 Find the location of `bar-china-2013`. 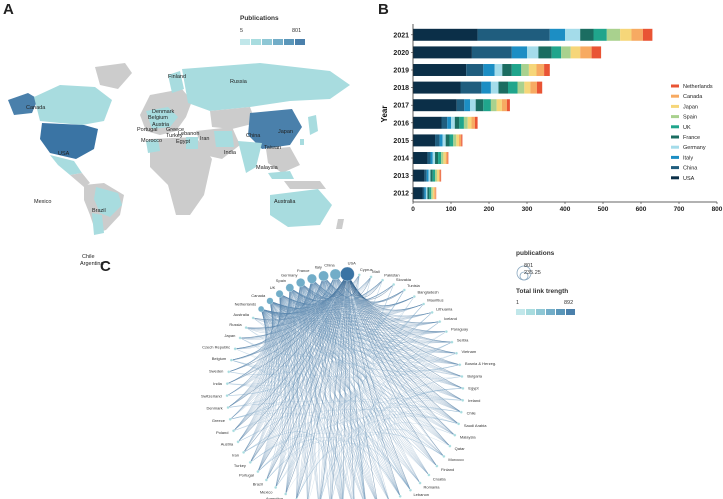

bar-china-2013 is located at coordinates (425, 175).